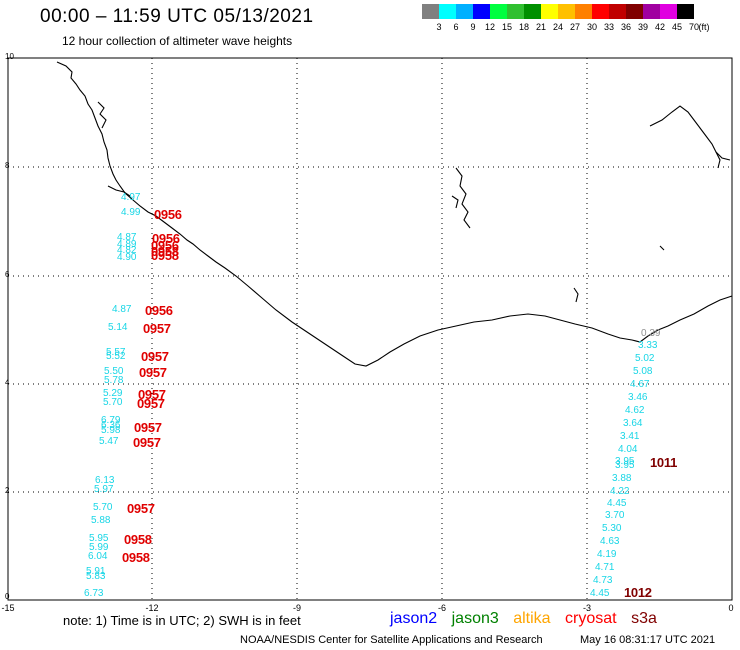  I want to click on wave-height-label: 5.57, so click(116, 352).